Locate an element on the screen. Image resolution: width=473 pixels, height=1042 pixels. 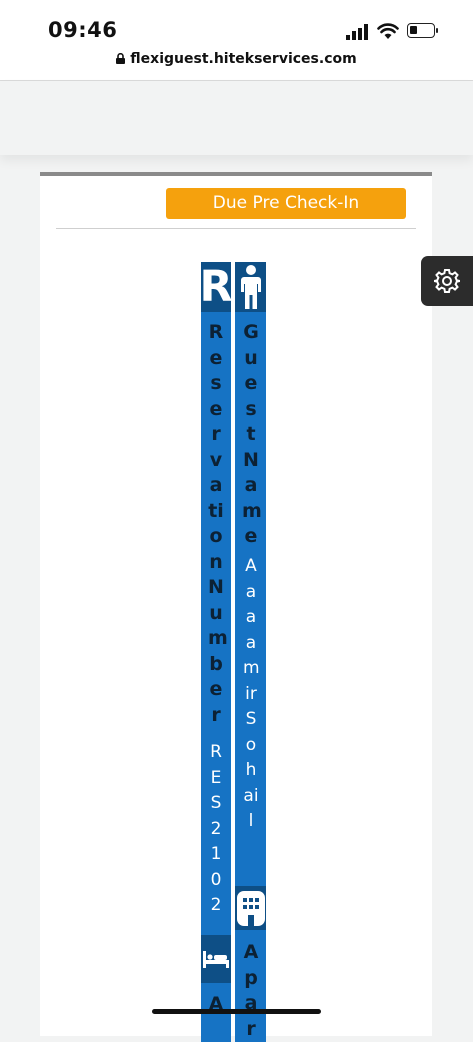
home-indicator is located at coordinates (236, 1011).